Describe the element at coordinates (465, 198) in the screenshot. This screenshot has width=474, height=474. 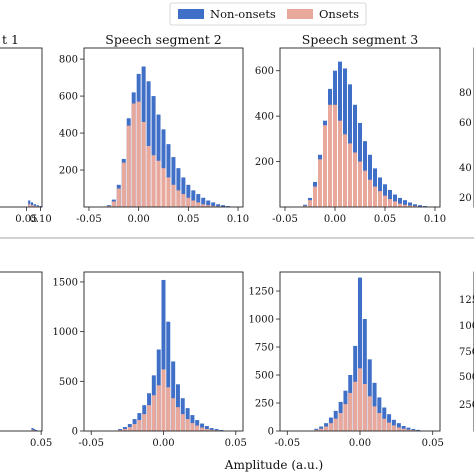
I see `y-tick-label: 20` at that location.